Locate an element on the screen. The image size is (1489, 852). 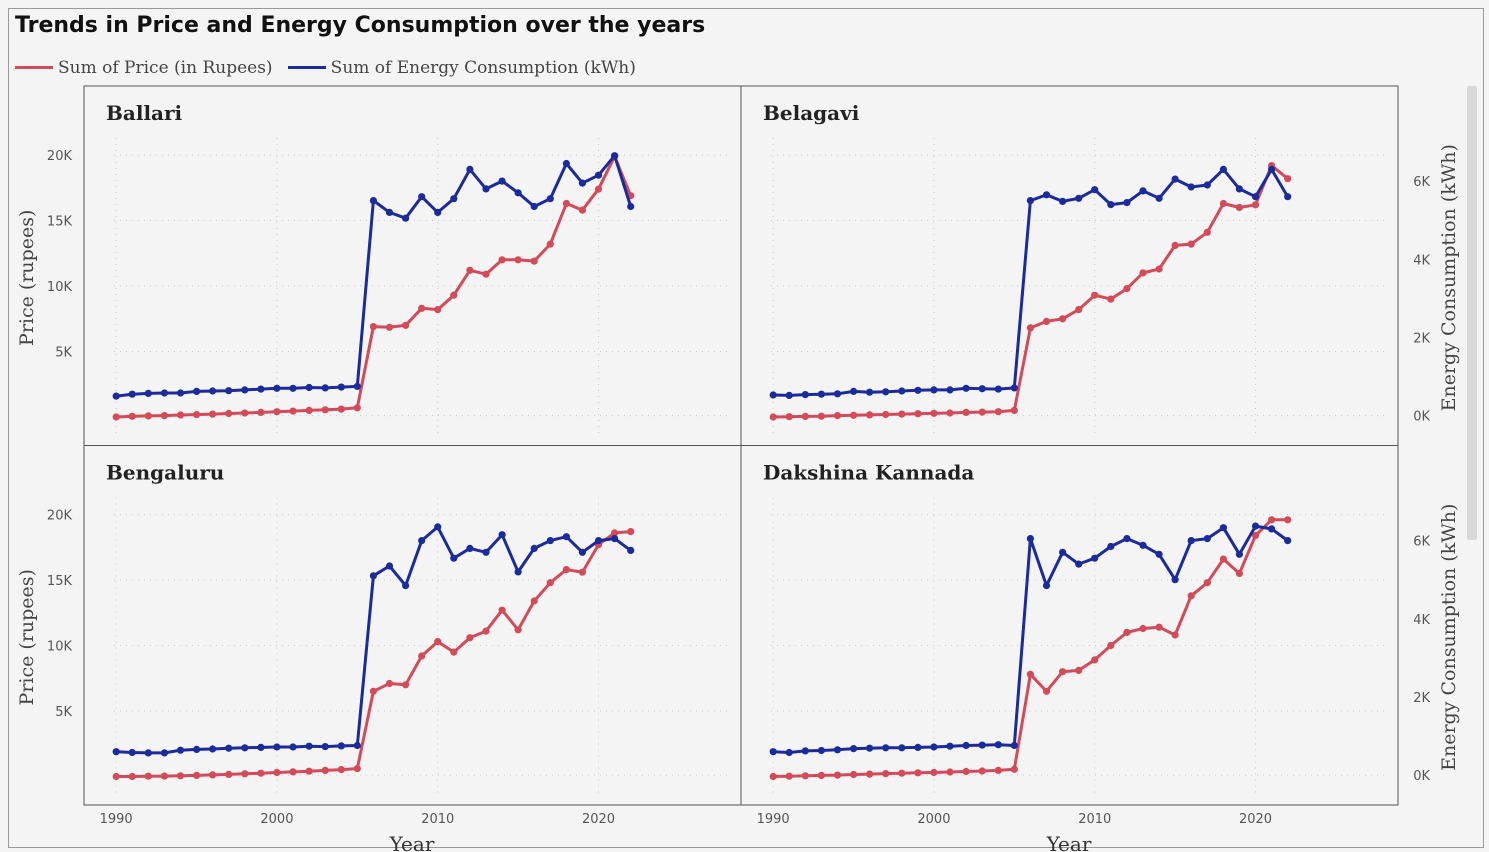
series-line-energy is located at coordinates (374, 640).